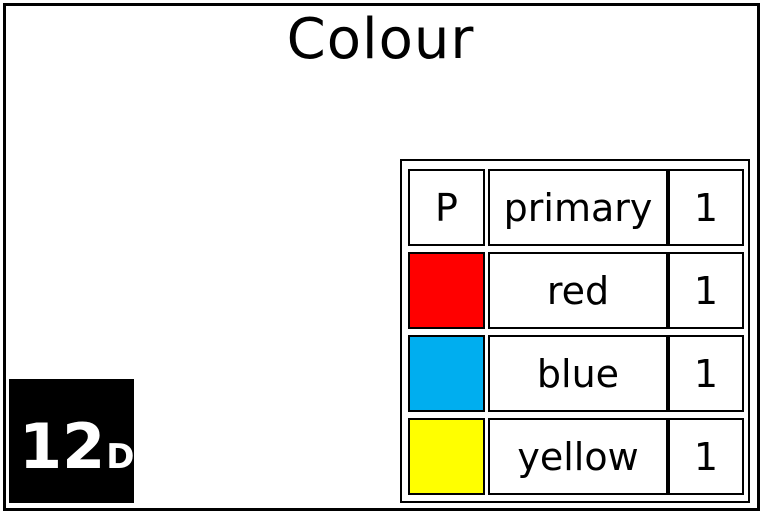  I want to click on header-word-cell: primary, so click(578, 207).